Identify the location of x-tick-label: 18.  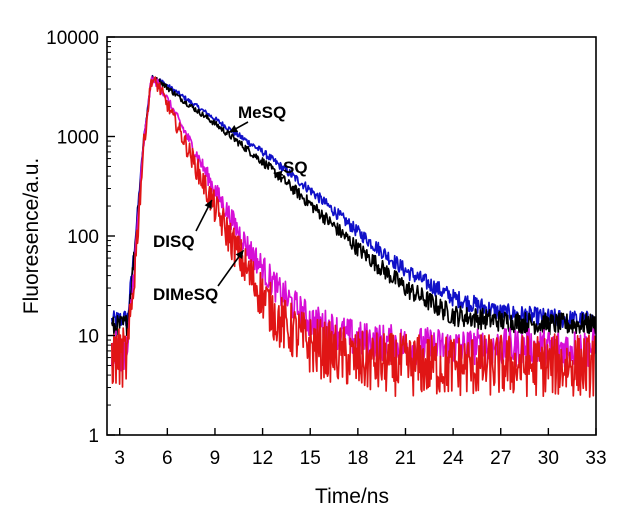
(357, 458).